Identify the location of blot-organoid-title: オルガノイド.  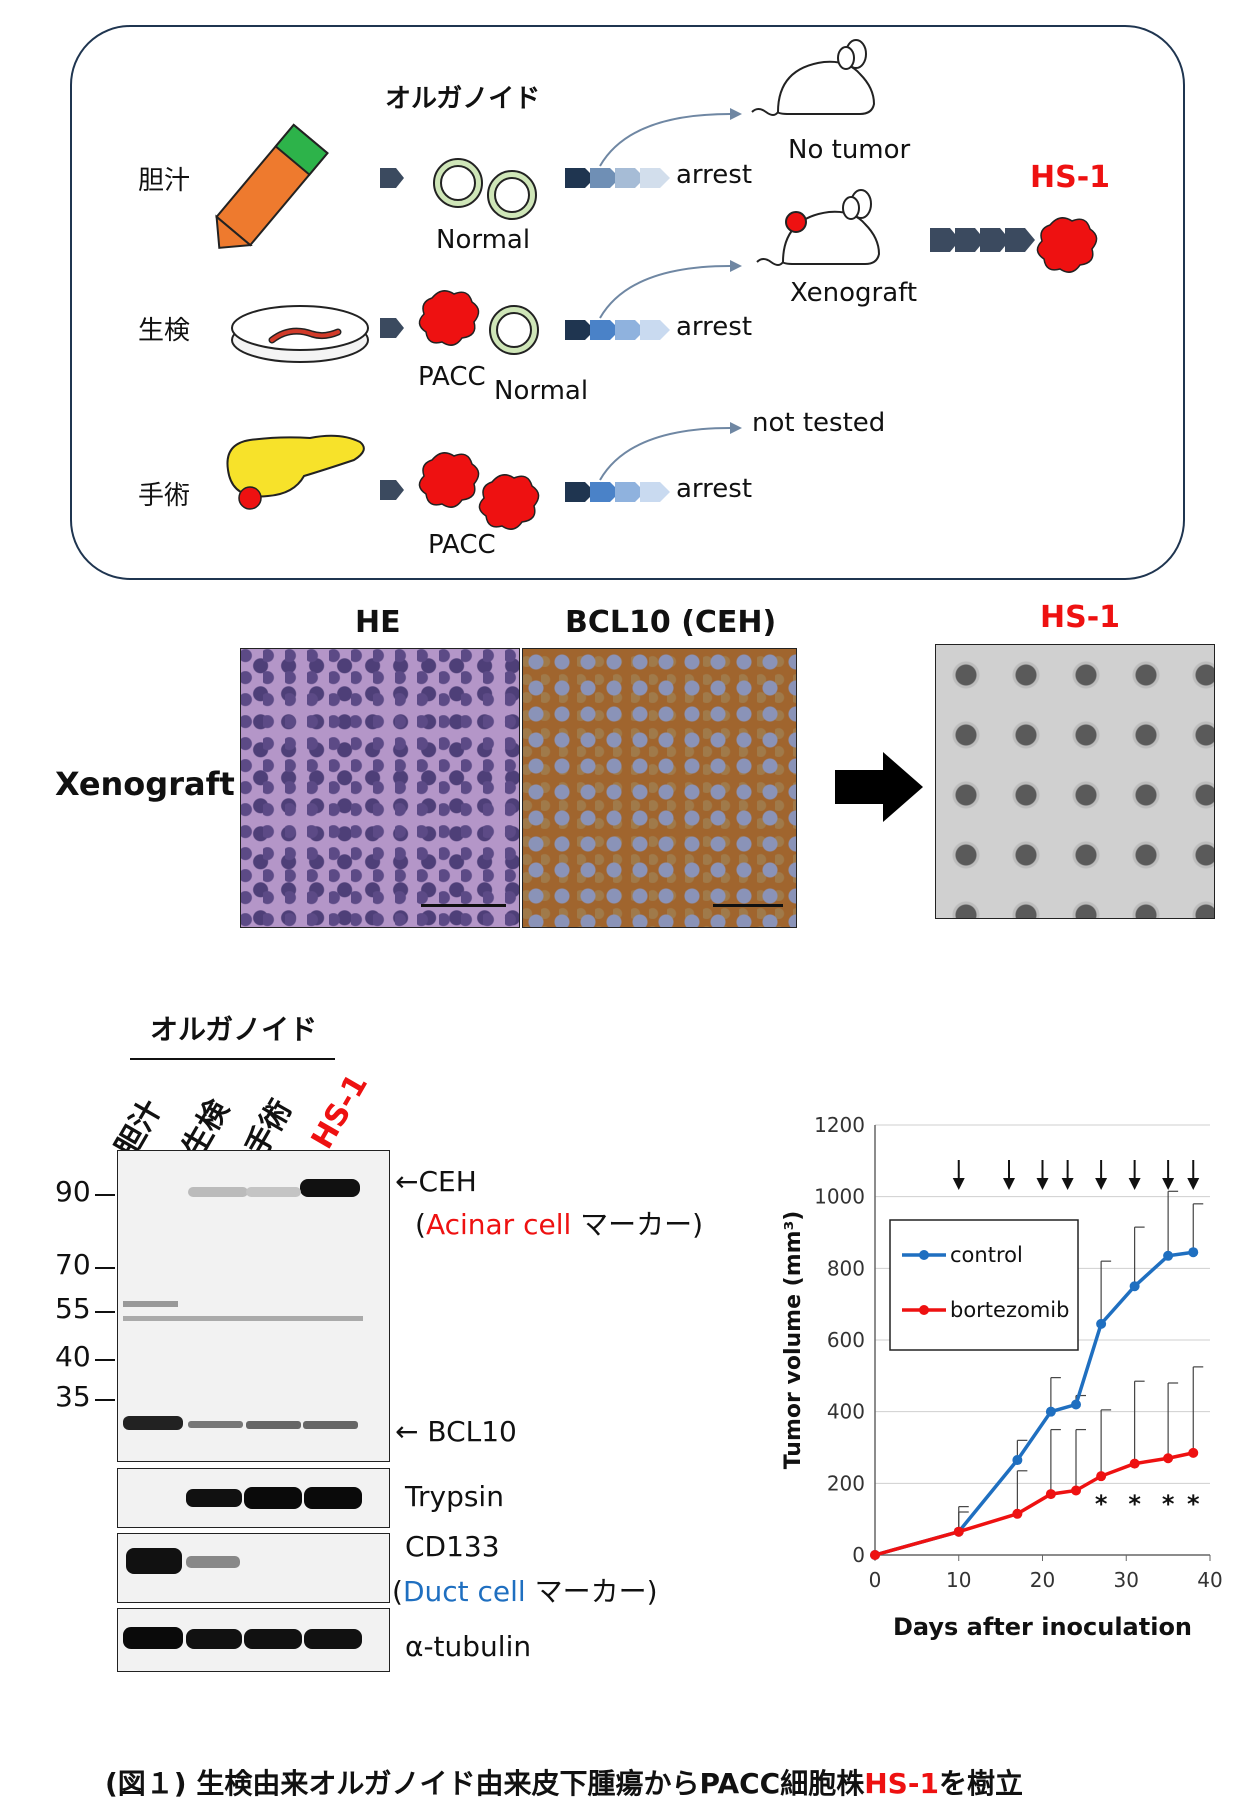
(234, 1029).